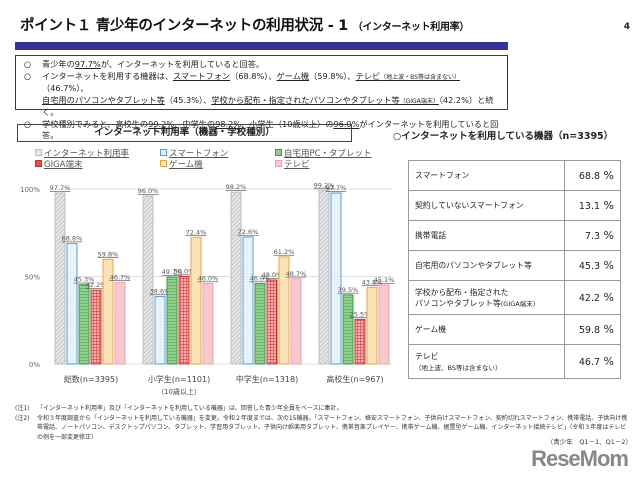 This screenshot has height=479, width=640. What do you see at coordinates (486, 175) in the screenshot?
I see `device-label: スマートフォン` at bounding box center [486, 175].